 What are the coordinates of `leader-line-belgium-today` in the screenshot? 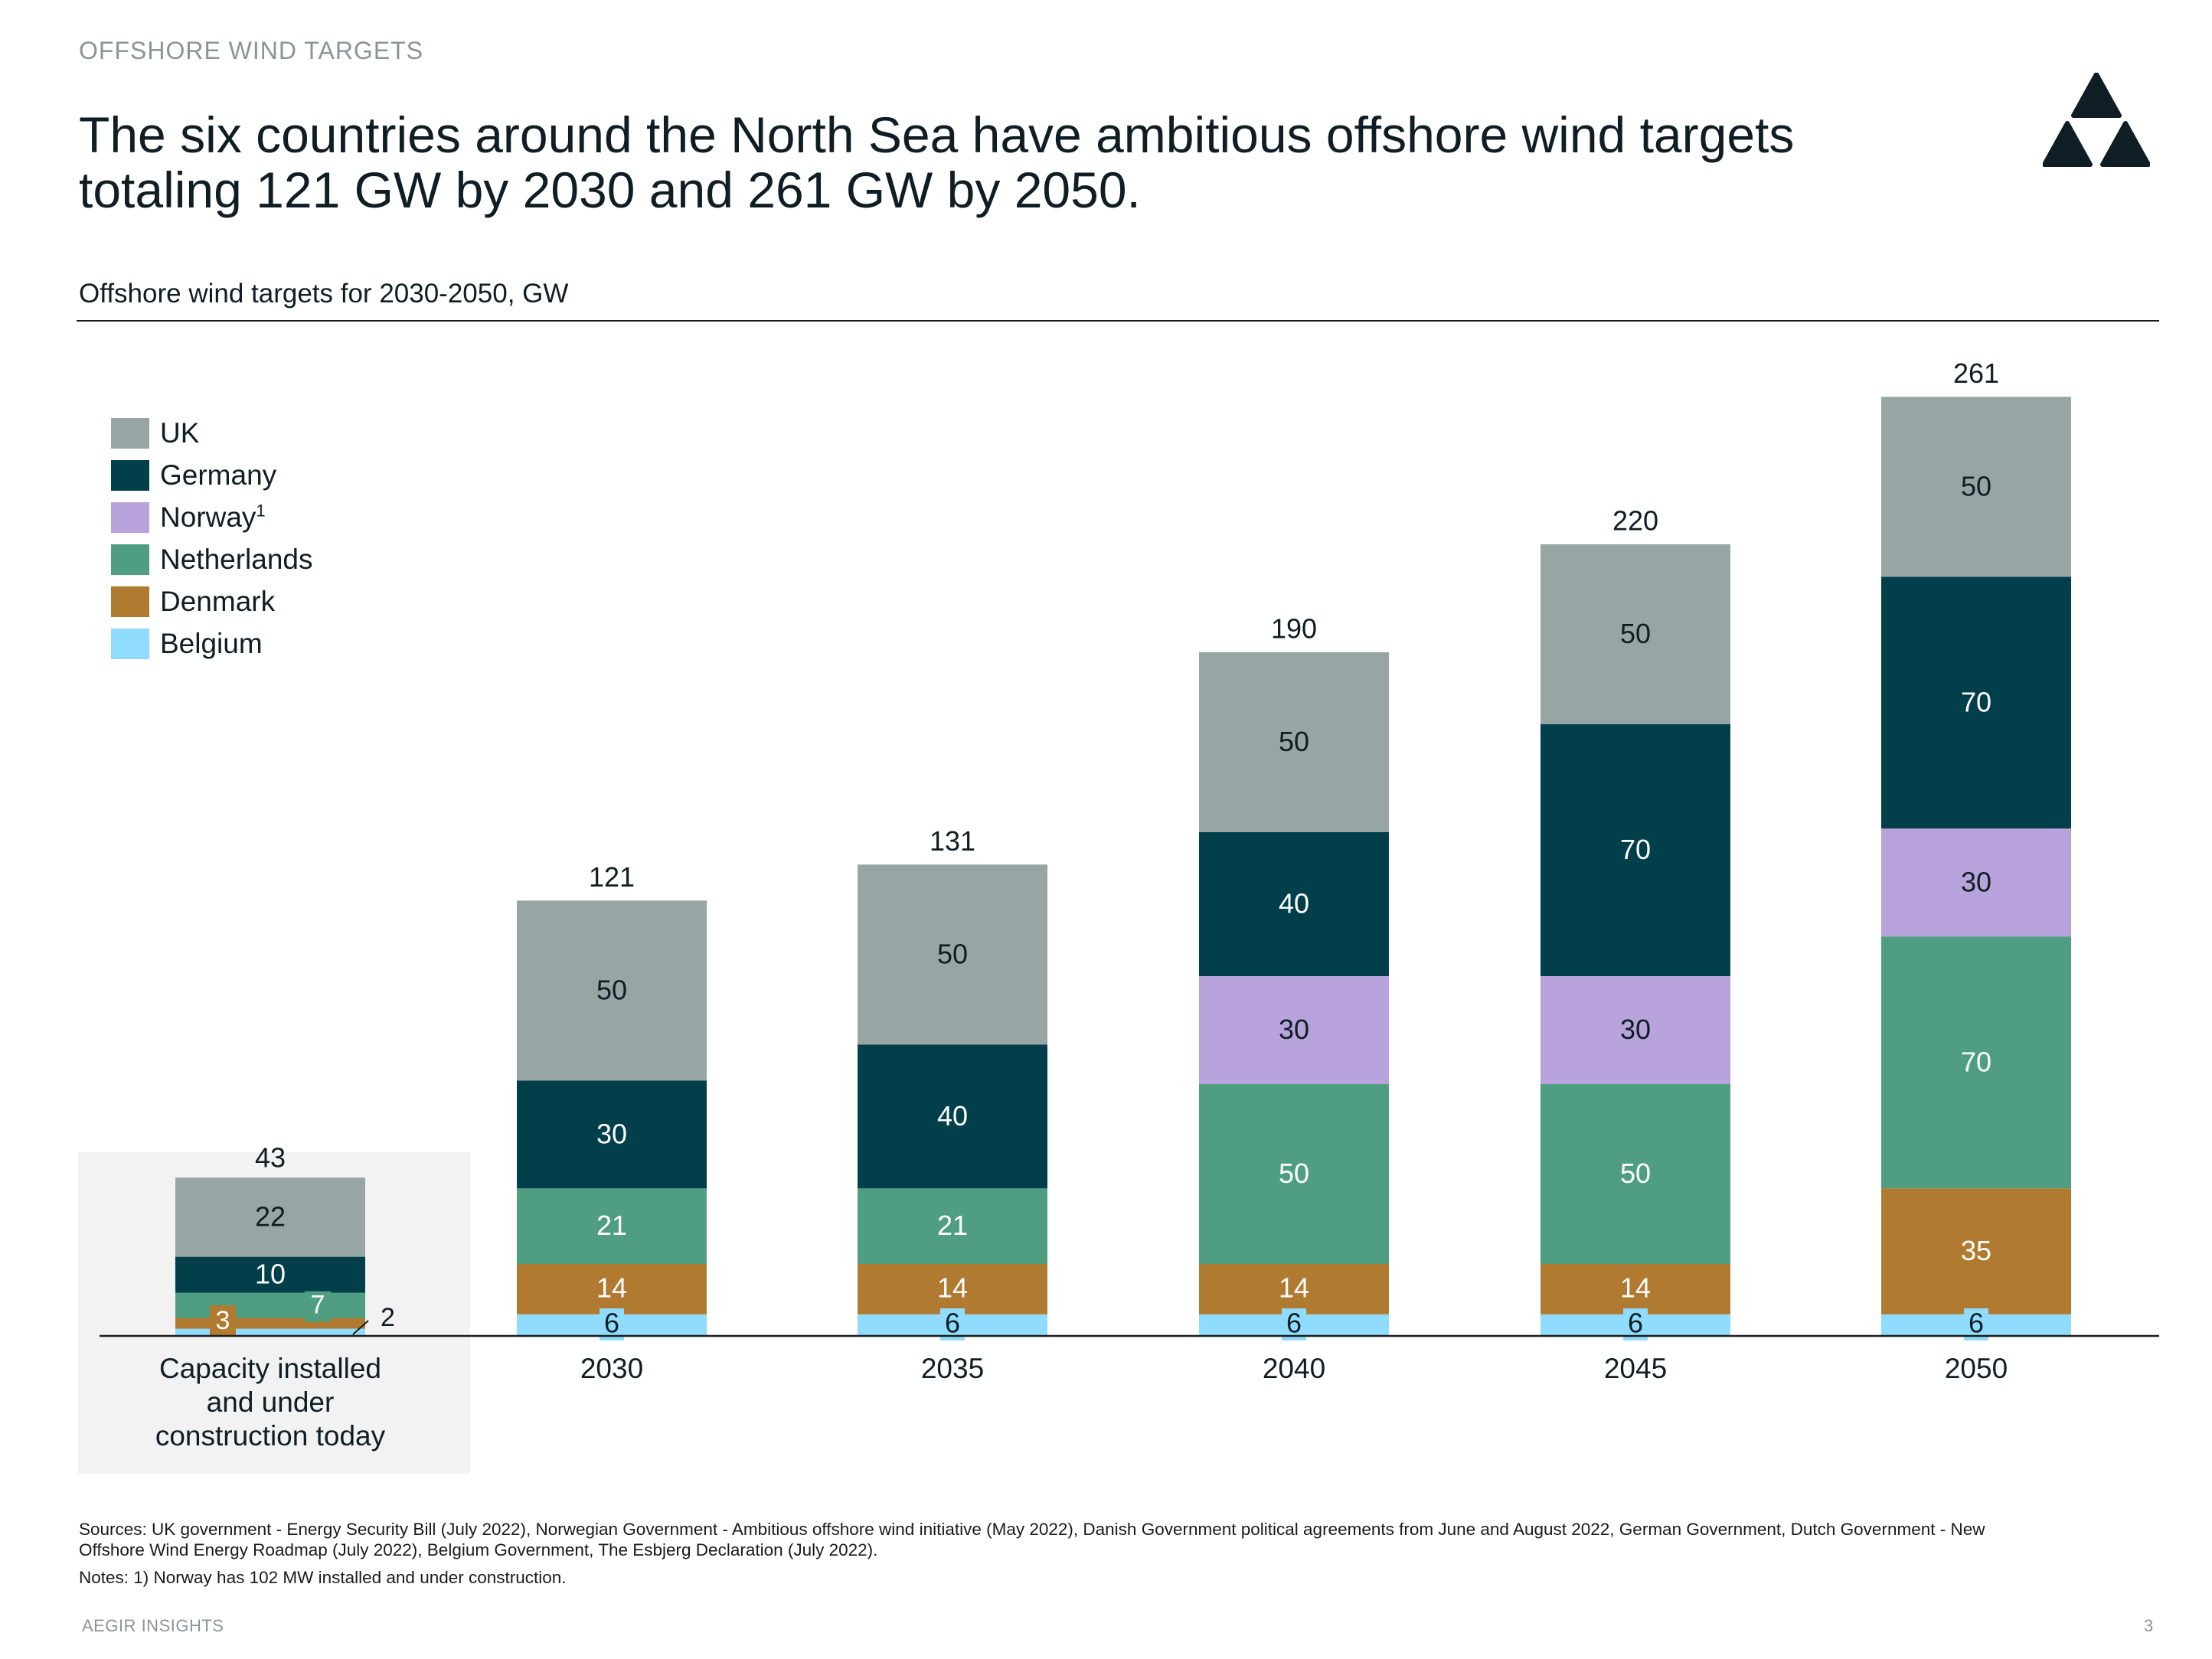 It's located at (360, 1327).